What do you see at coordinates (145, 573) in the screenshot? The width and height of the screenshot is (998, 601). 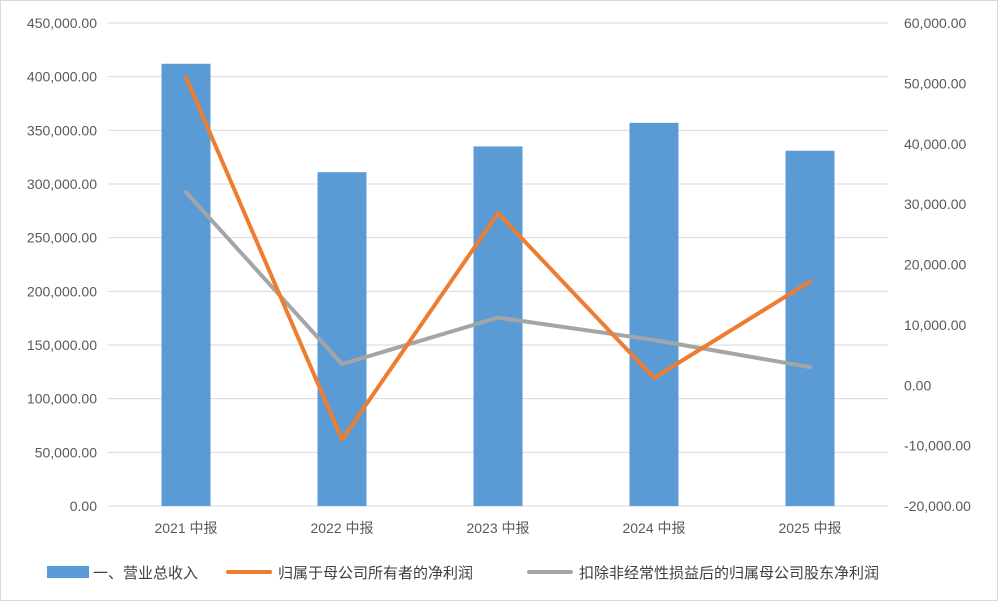 I see `legend-label-revenue: 一、营业总收入` at bounding box center [145, 573].